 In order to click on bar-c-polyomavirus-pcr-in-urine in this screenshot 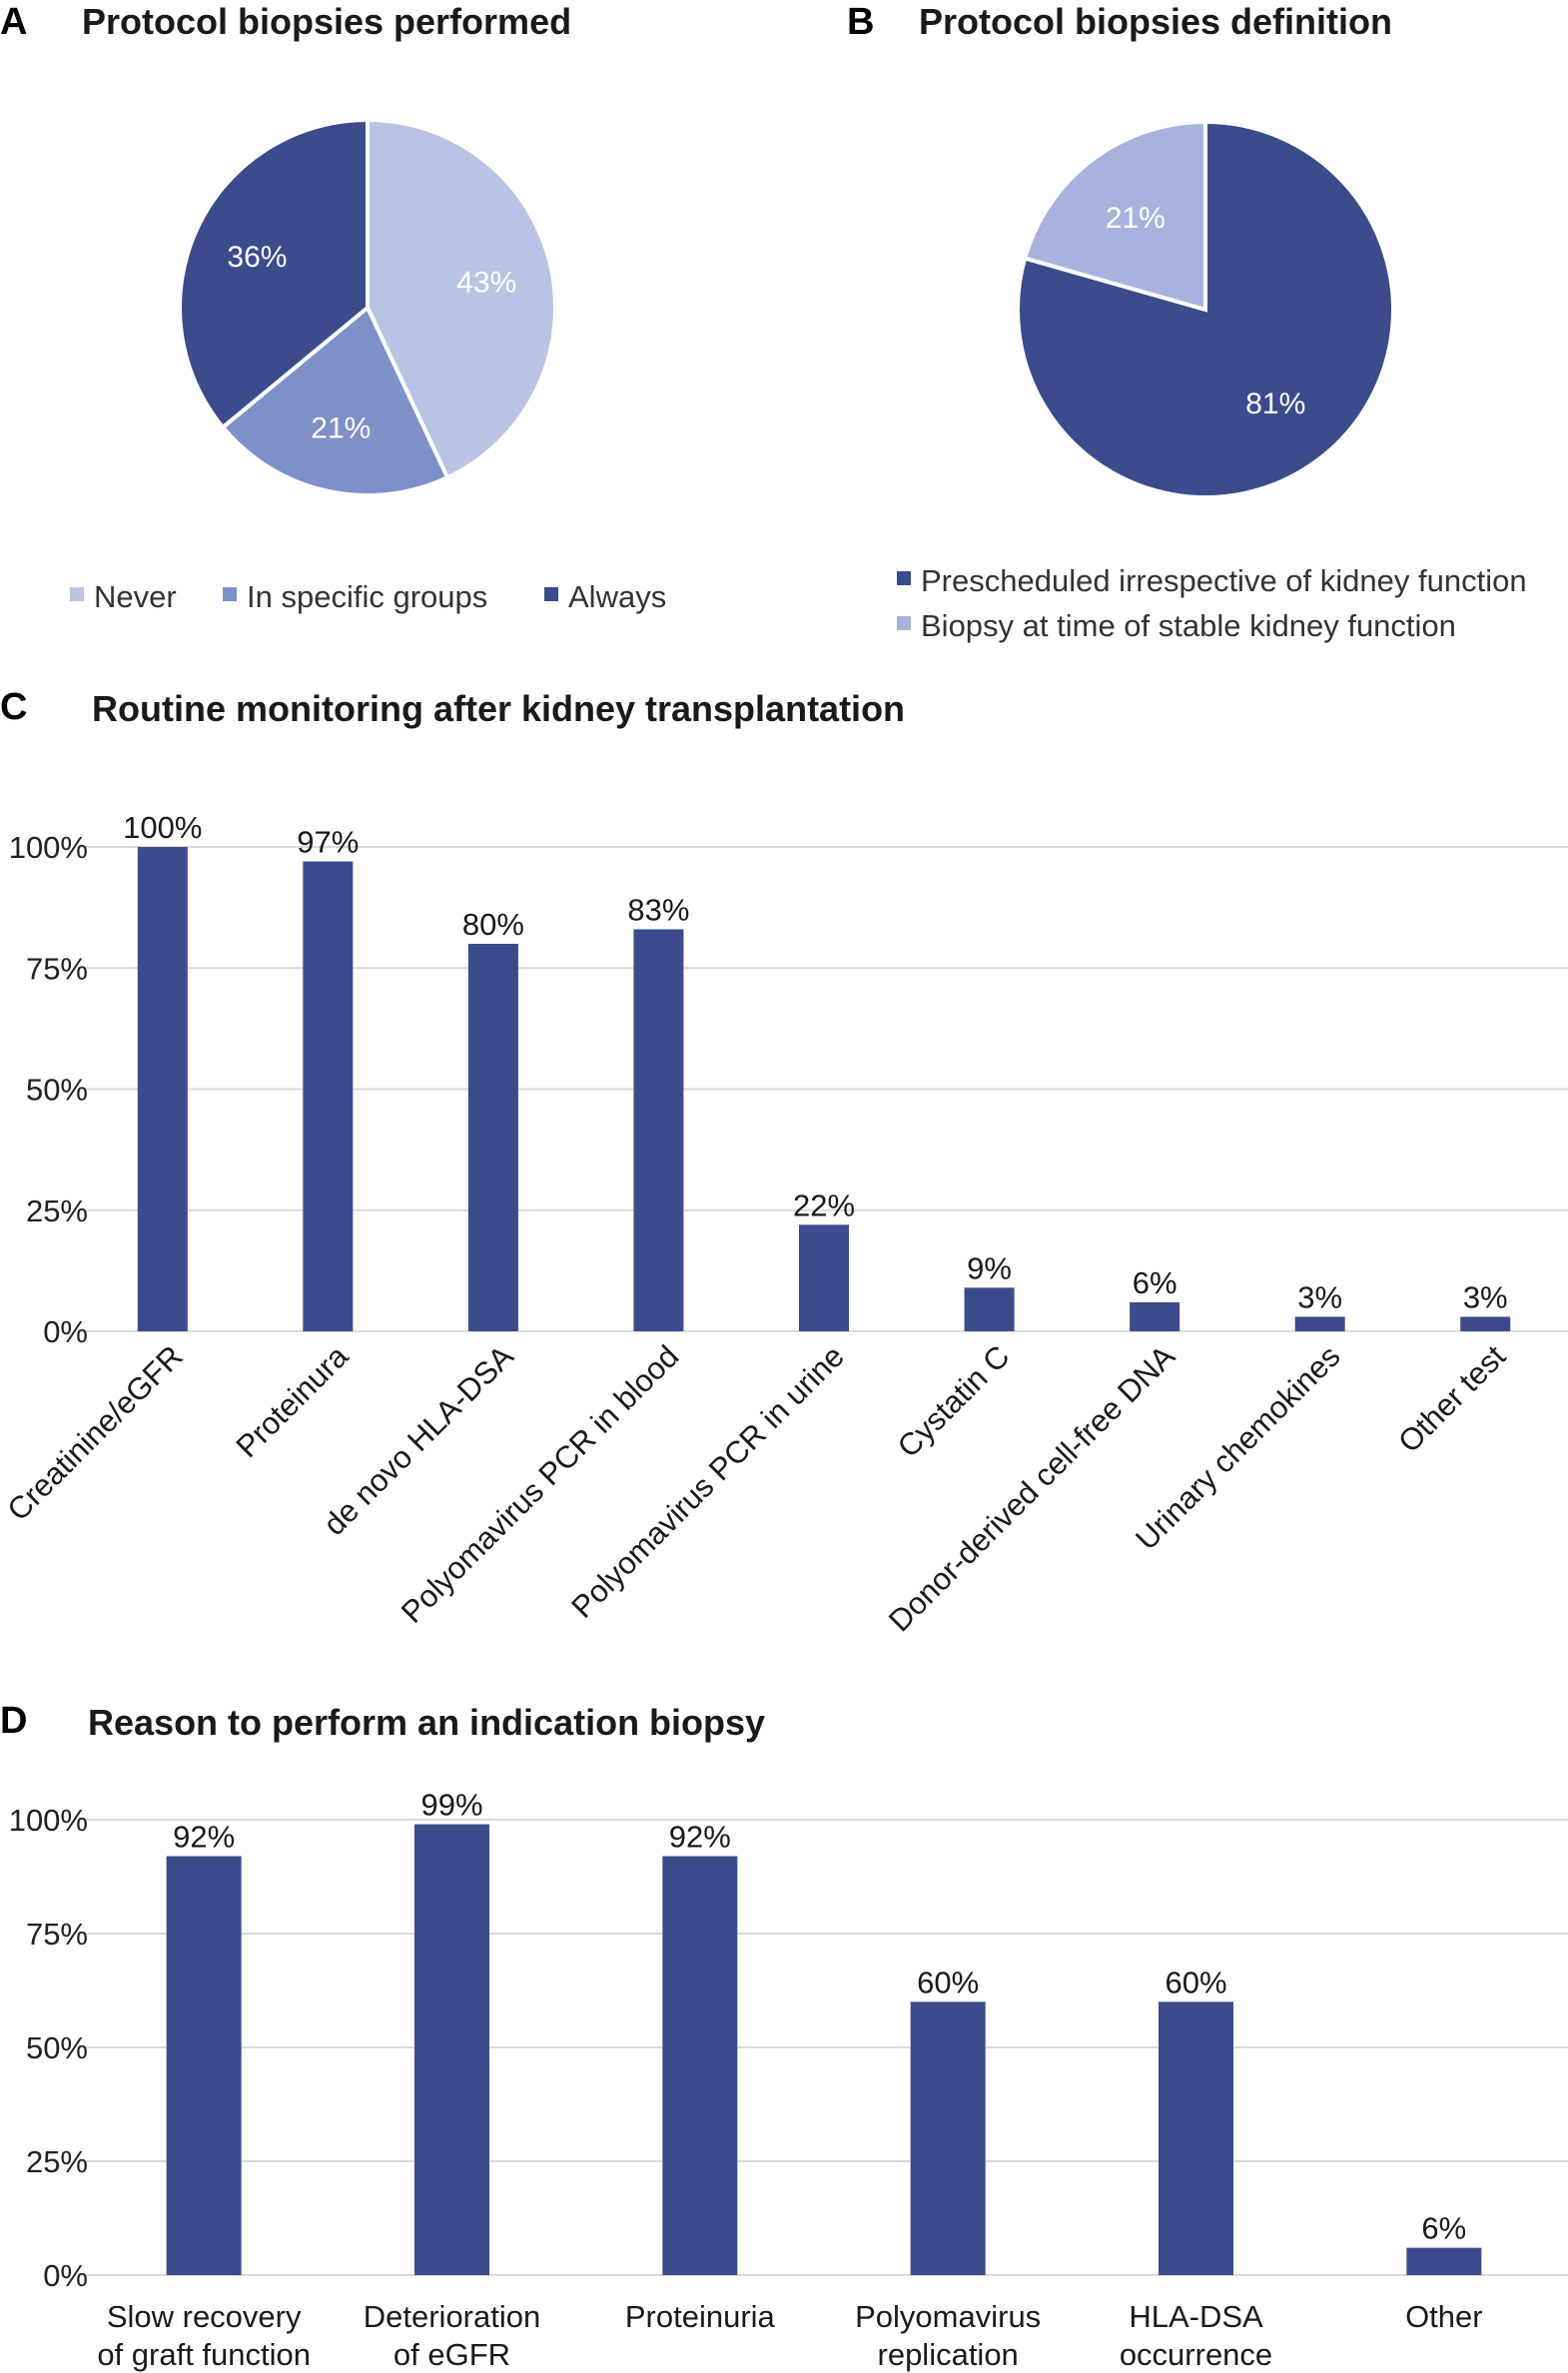, I will do `click(824, 1277)`.